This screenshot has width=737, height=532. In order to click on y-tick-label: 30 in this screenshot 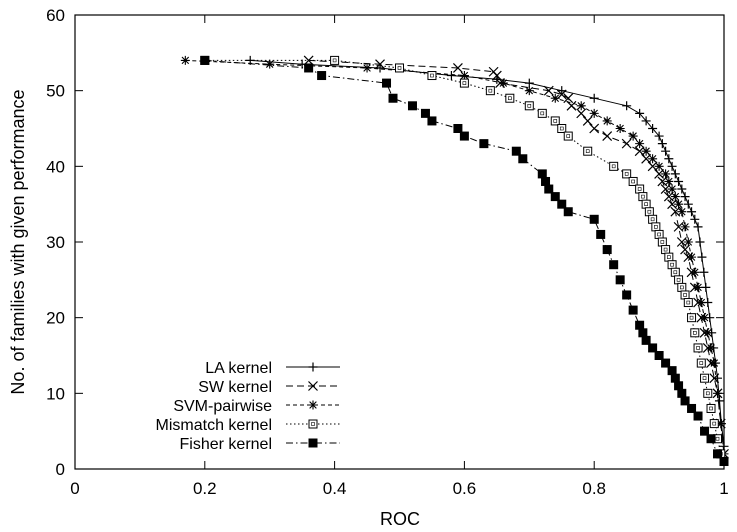, I will do `click(55, 242)`.